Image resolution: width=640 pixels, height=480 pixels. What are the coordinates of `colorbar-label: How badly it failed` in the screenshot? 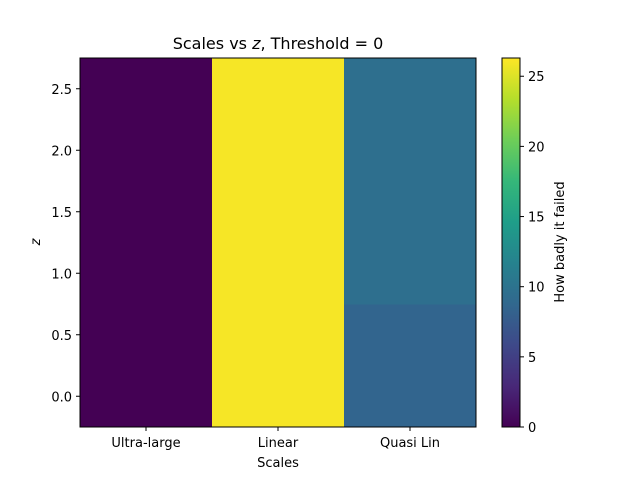 It's located at (560, 241).